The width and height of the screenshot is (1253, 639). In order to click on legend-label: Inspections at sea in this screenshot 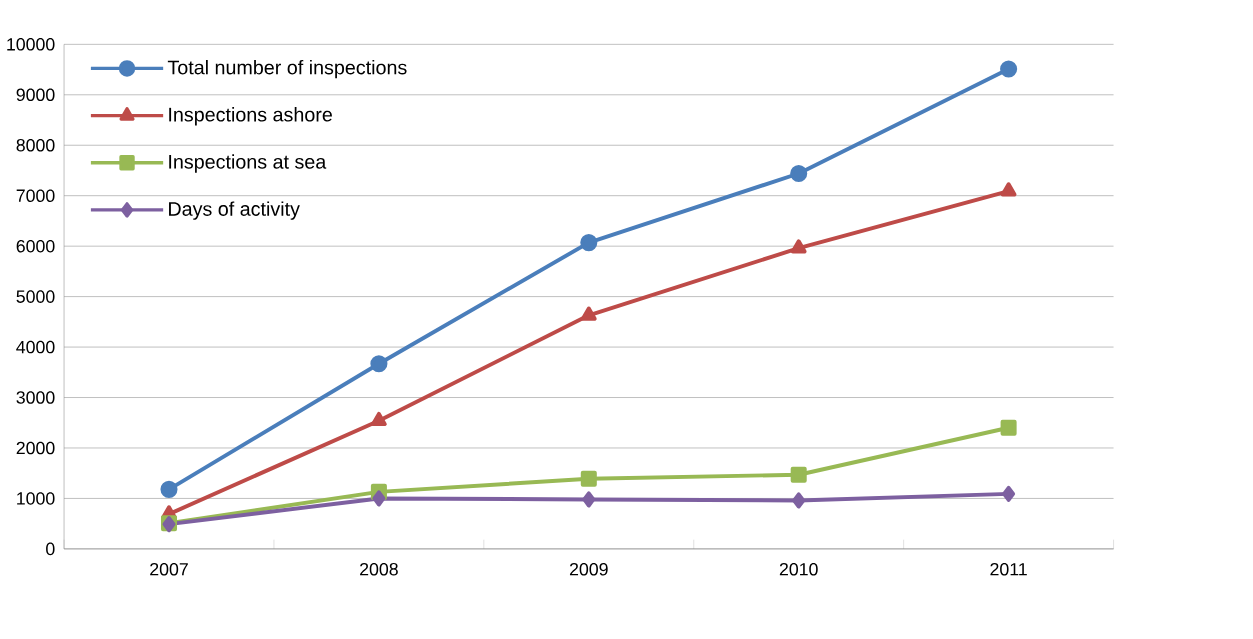, I will do `click(248, 163)`.